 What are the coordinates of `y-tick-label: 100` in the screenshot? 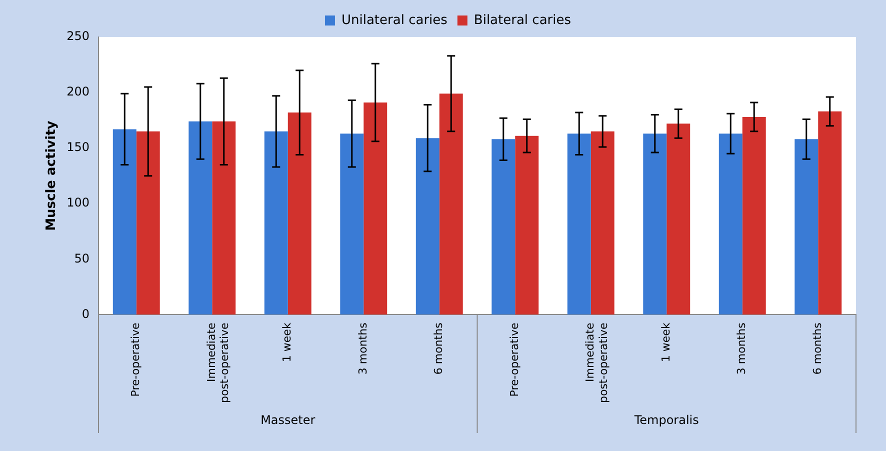 It's located at (78, 203).